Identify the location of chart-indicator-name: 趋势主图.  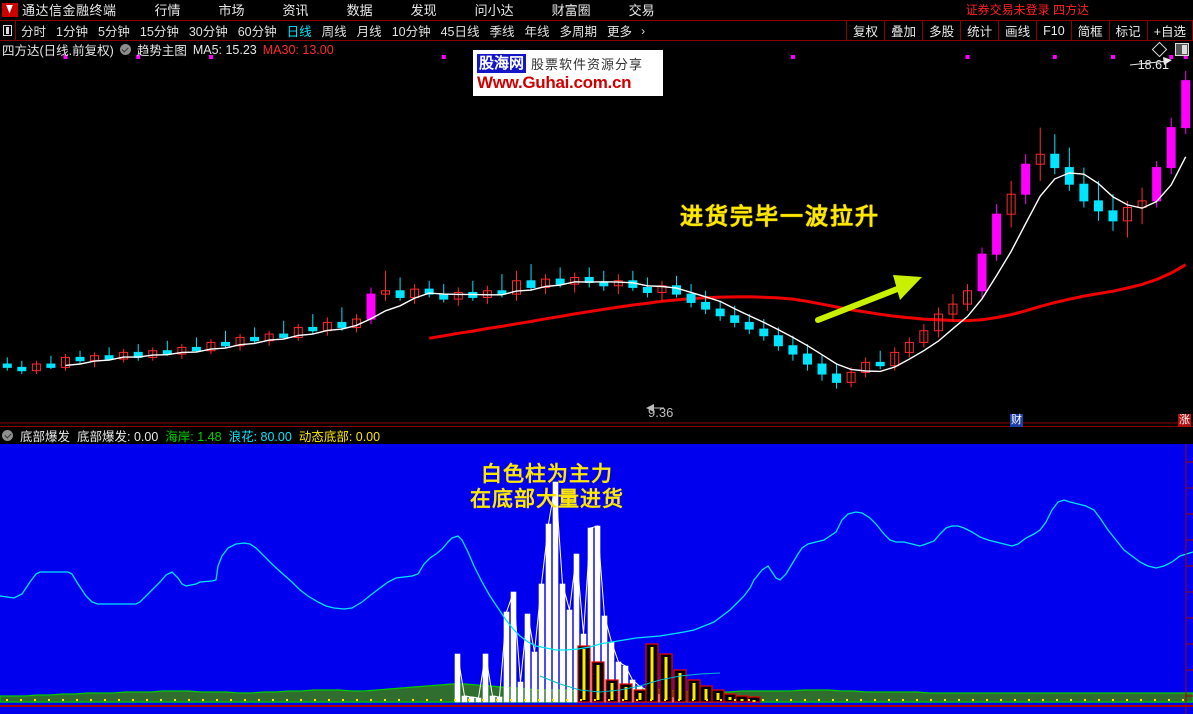
(161, 51).